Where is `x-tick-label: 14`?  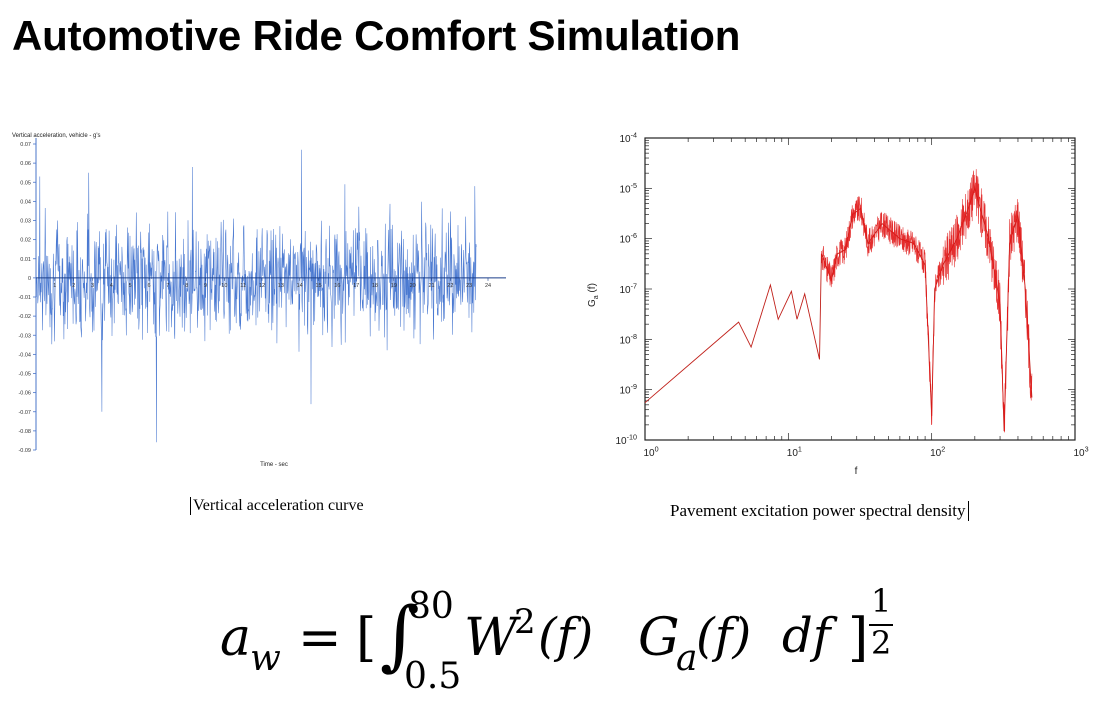 x-tick-label: 14 is located at coordinates (300, 286).